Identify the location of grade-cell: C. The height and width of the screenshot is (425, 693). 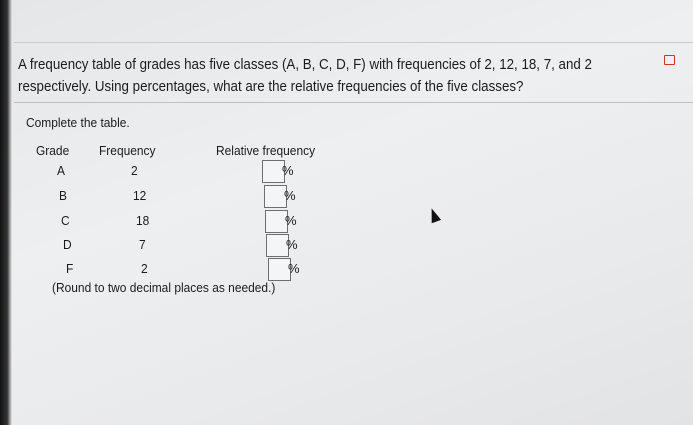
(65, 220).